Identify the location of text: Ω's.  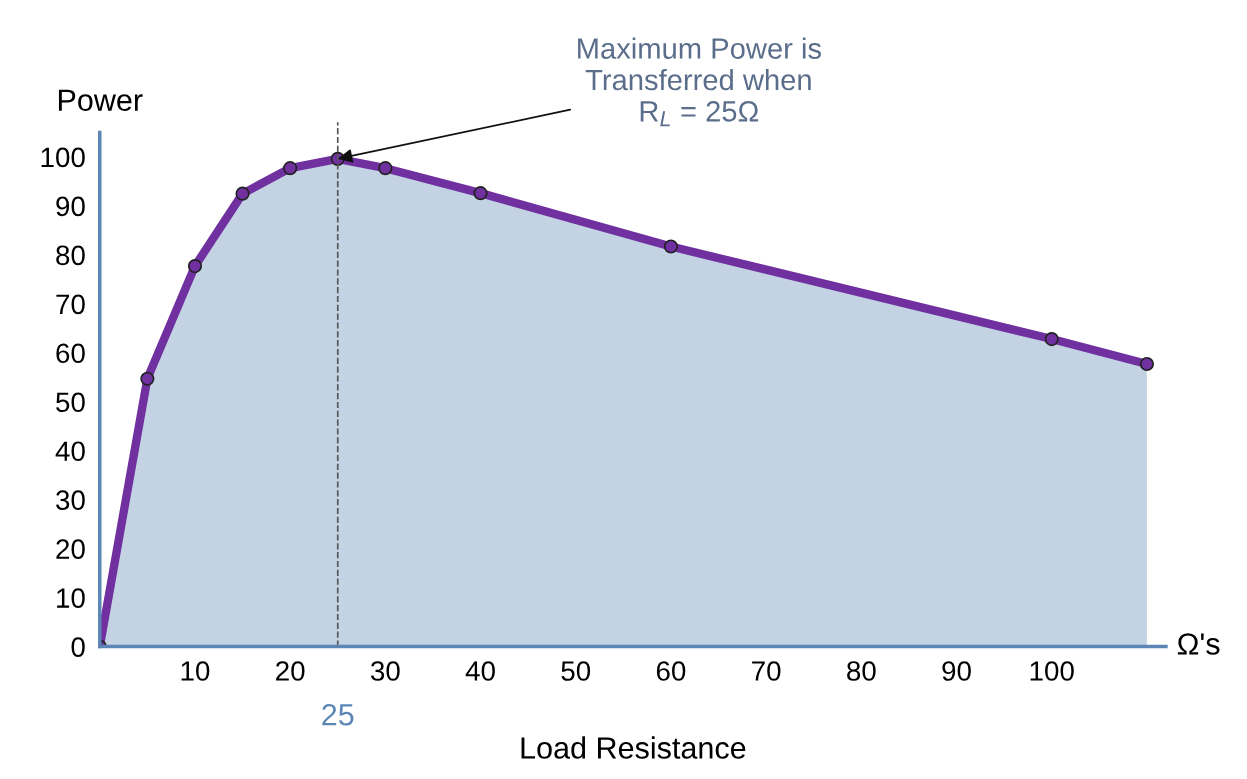
(1198, 644).